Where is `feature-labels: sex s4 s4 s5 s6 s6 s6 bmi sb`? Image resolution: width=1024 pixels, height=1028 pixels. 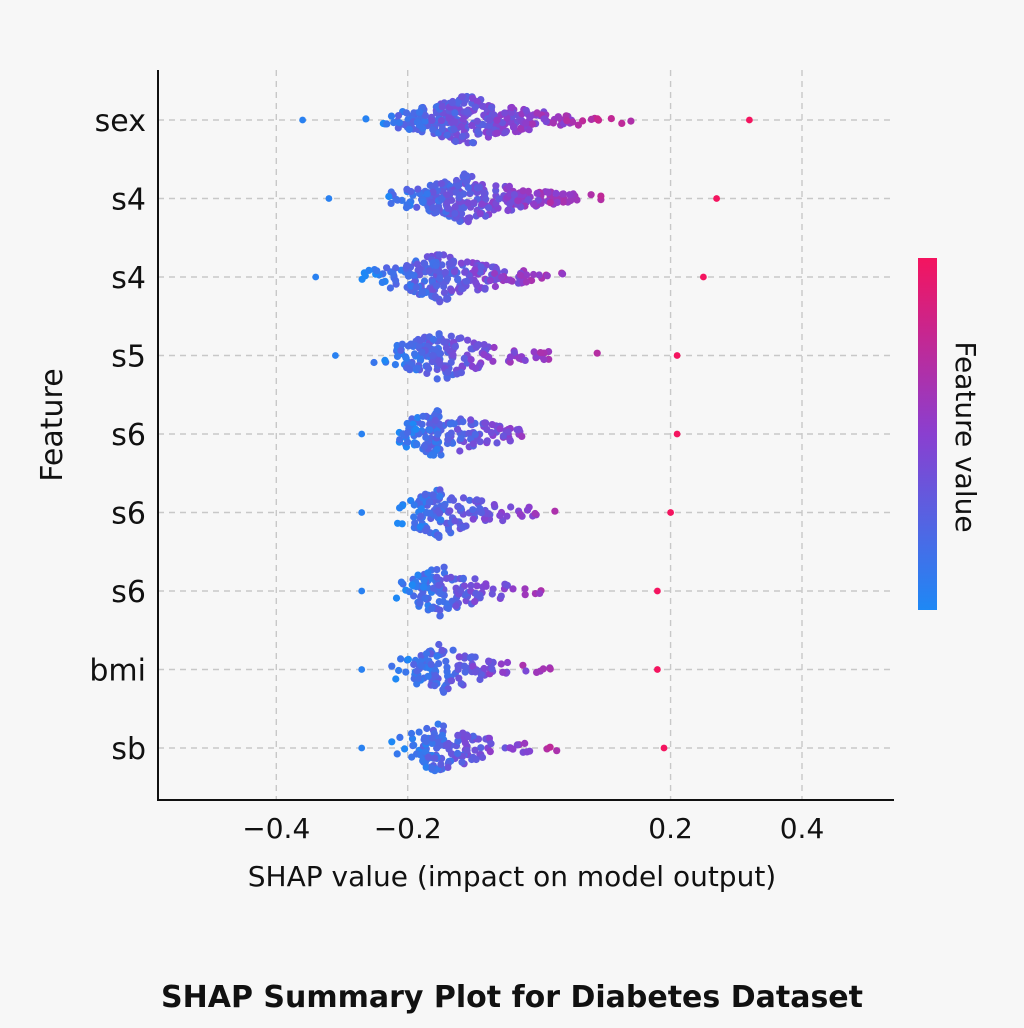
feature-labels: sex s4 s4 s5 s6 s6 s6 bmi sb is located at coordinates (117, 435).